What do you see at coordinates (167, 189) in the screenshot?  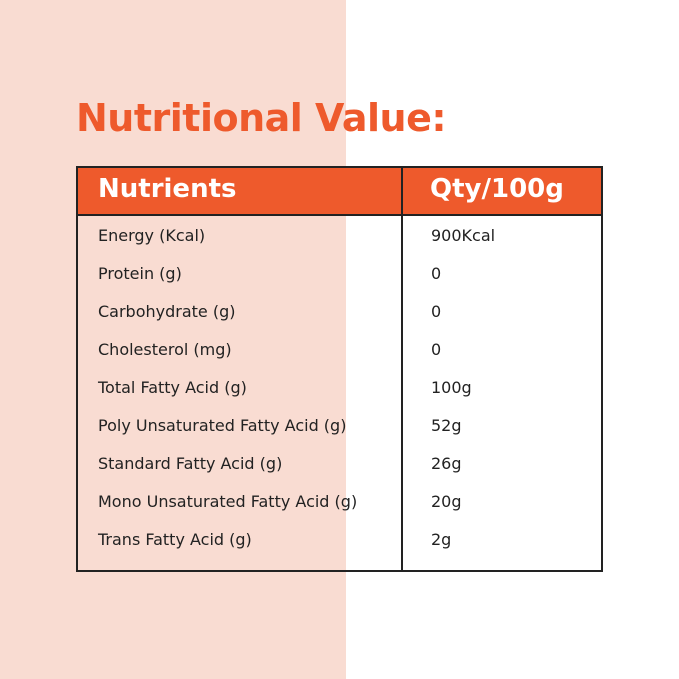 I see `header-cell: Nutrients` at bounding box center [167, 189].